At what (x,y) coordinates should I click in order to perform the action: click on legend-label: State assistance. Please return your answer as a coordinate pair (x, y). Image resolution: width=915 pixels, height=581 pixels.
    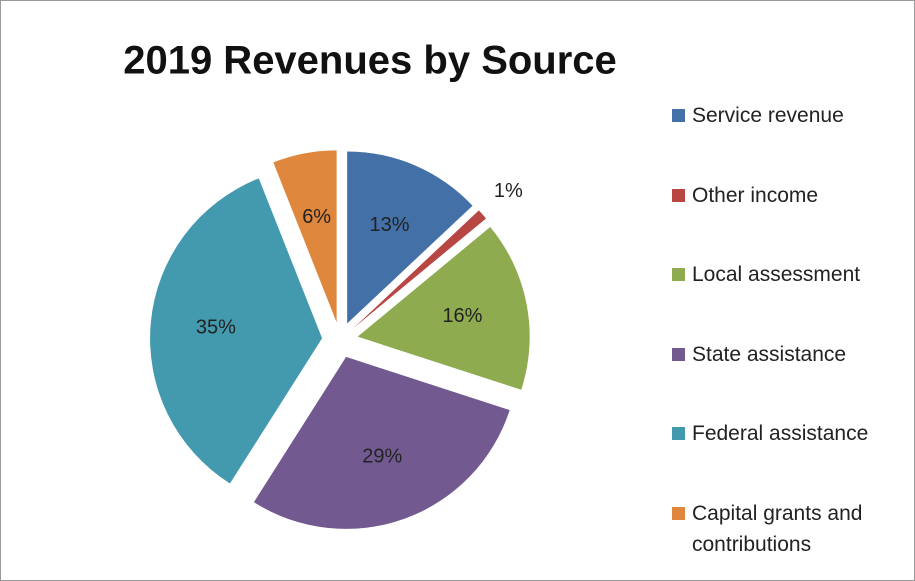
    Looking at the image, I should click on (769, 354).